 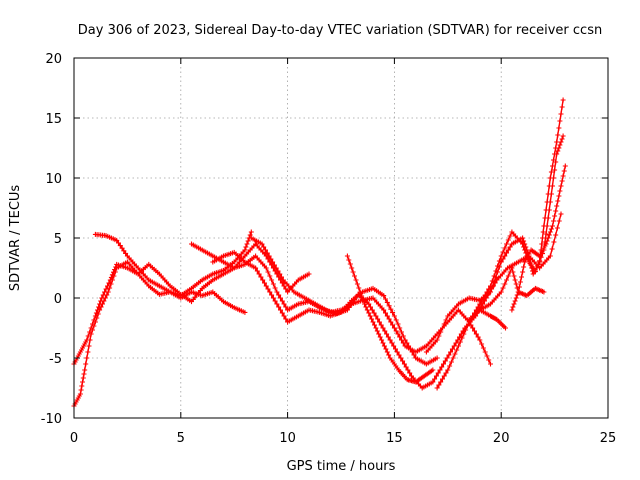 I want to click on series-line, so click(x=162, y=319).